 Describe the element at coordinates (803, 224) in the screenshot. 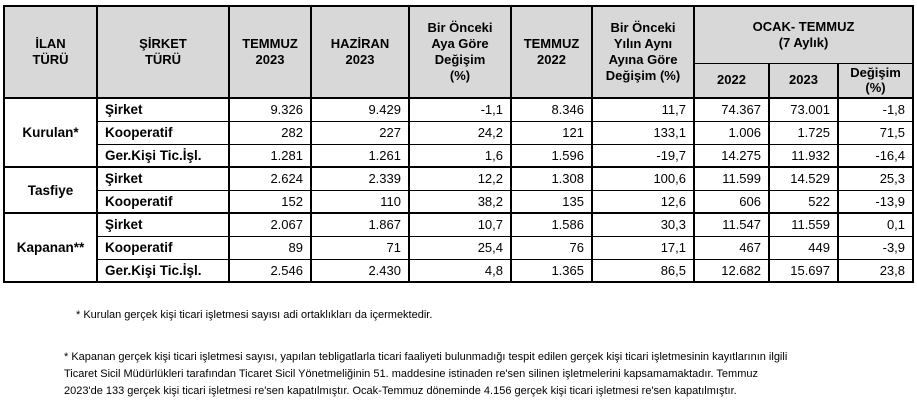

I see `value-cell: 11.559` at that location.